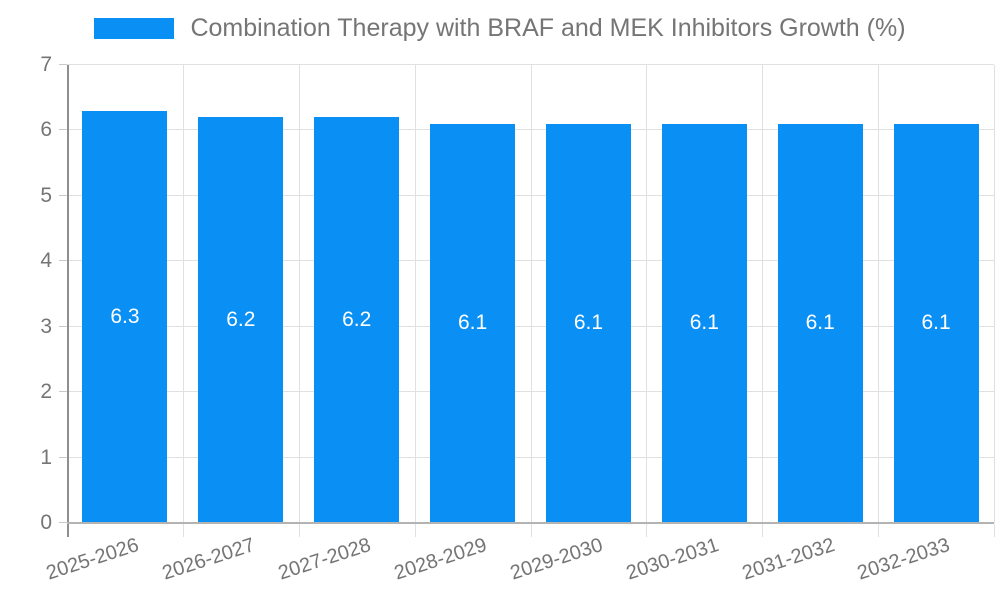 The width and height of the screenshot is (1000, 600). I want to click on x-axis-label: 2027-2028, so click(324, 559).